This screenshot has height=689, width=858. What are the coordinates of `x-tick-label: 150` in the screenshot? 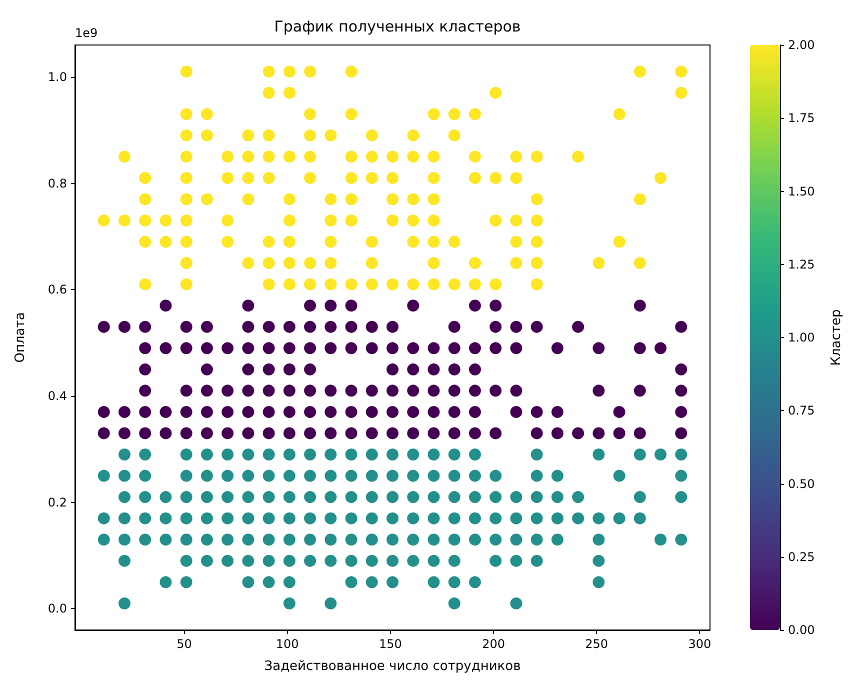 It's located at (390, 644).